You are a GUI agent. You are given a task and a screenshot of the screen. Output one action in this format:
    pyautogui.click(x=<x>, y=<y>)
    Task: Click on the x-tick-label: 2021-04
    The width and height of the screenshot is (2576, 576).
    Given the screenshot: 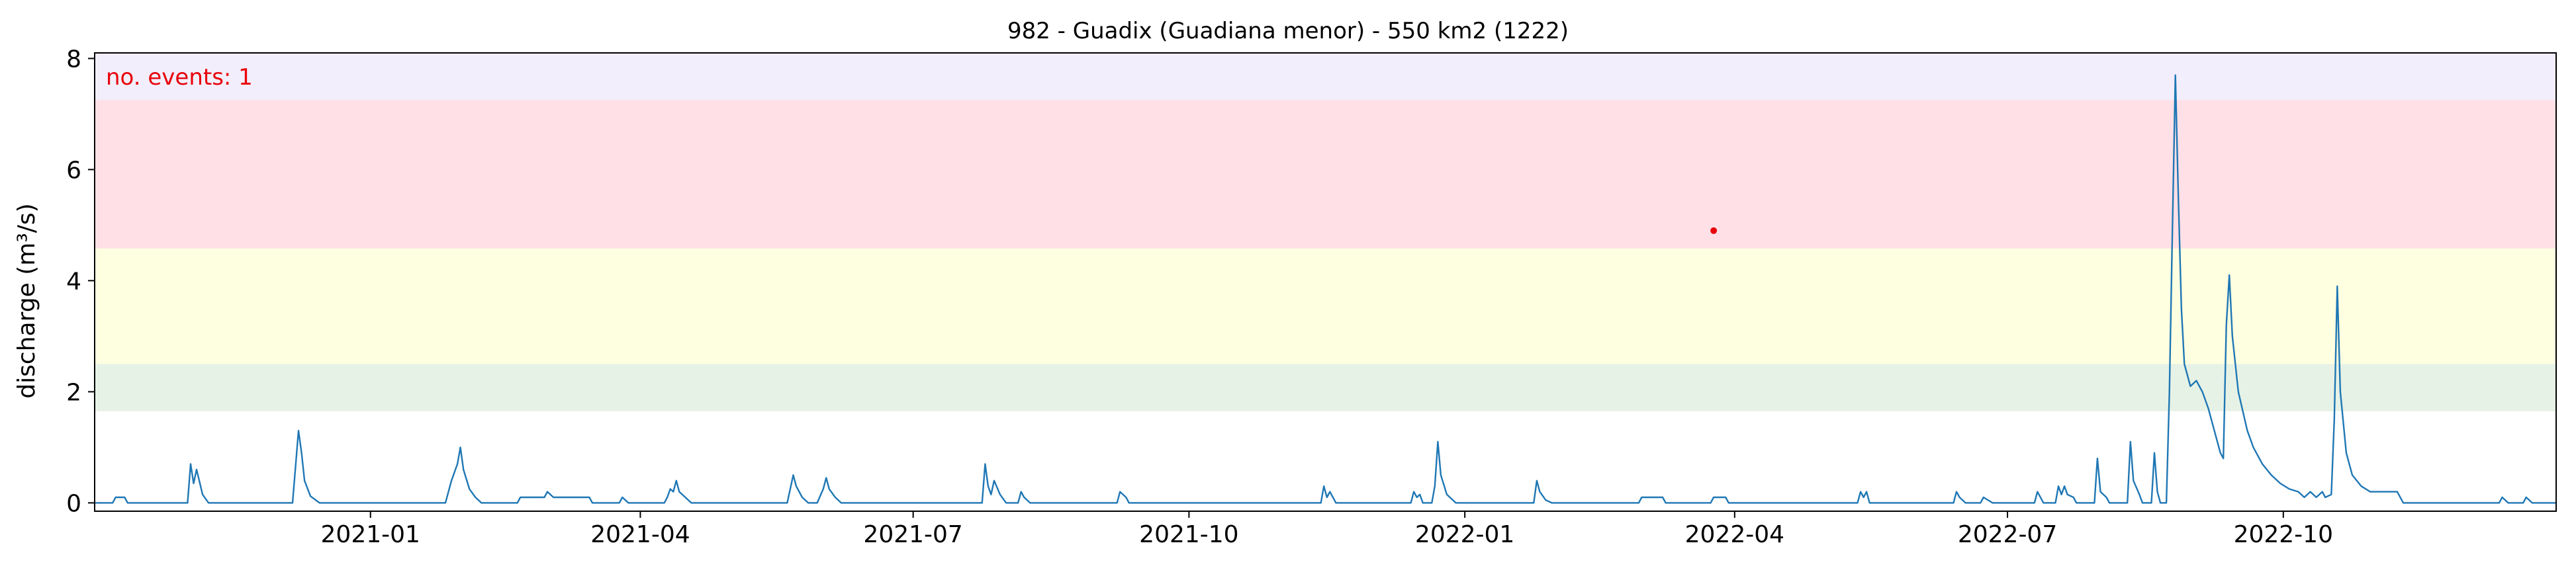 What is the action you would take?
    pyautogui.click(x=640, y=534)
    